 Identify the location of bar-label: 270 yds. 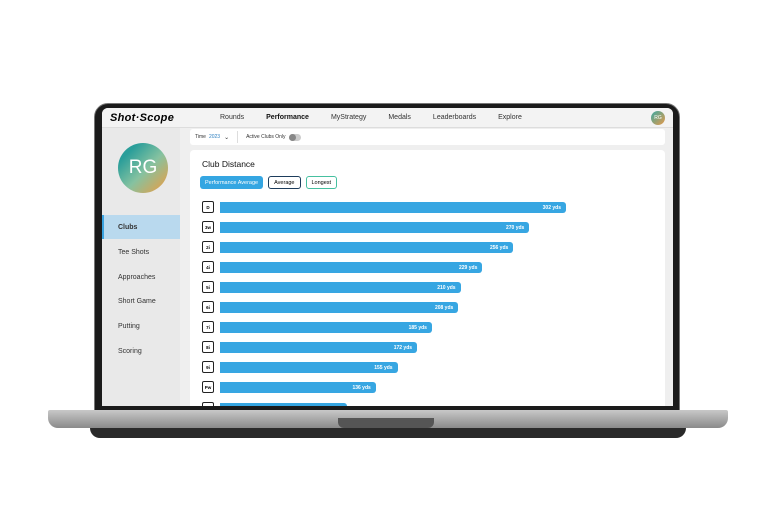
(515, 227).